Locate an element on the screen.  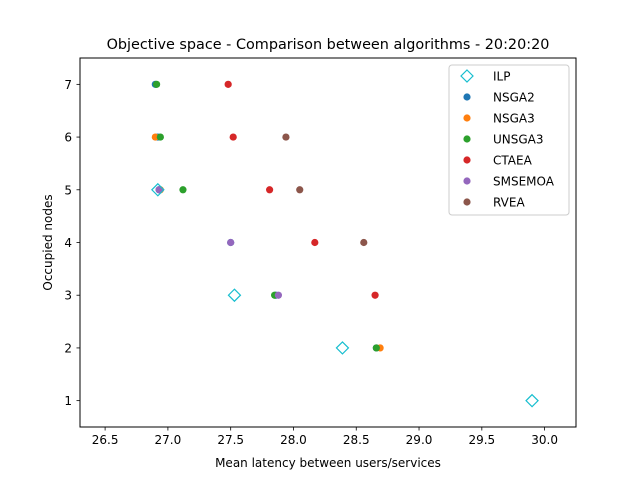
legend-marker-rvea is located at coordinates (467, 202).